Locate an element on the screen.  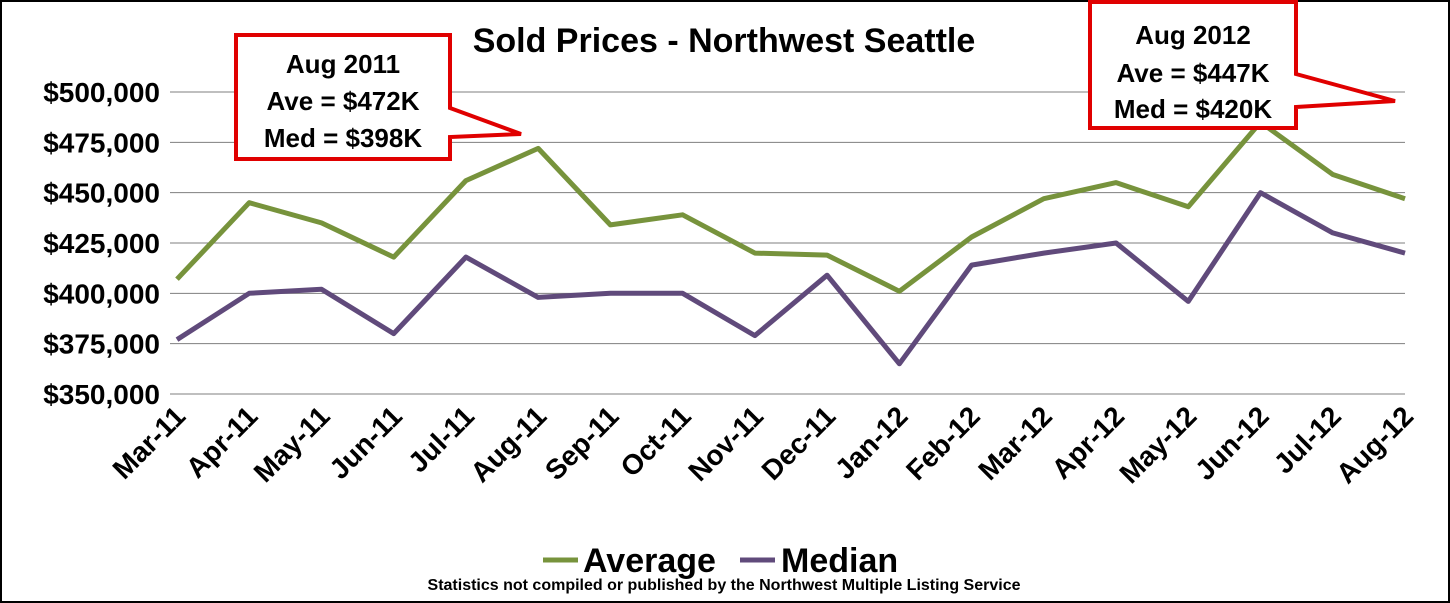
callout-line: Ave = $472K is located at coordinates (343, 101).